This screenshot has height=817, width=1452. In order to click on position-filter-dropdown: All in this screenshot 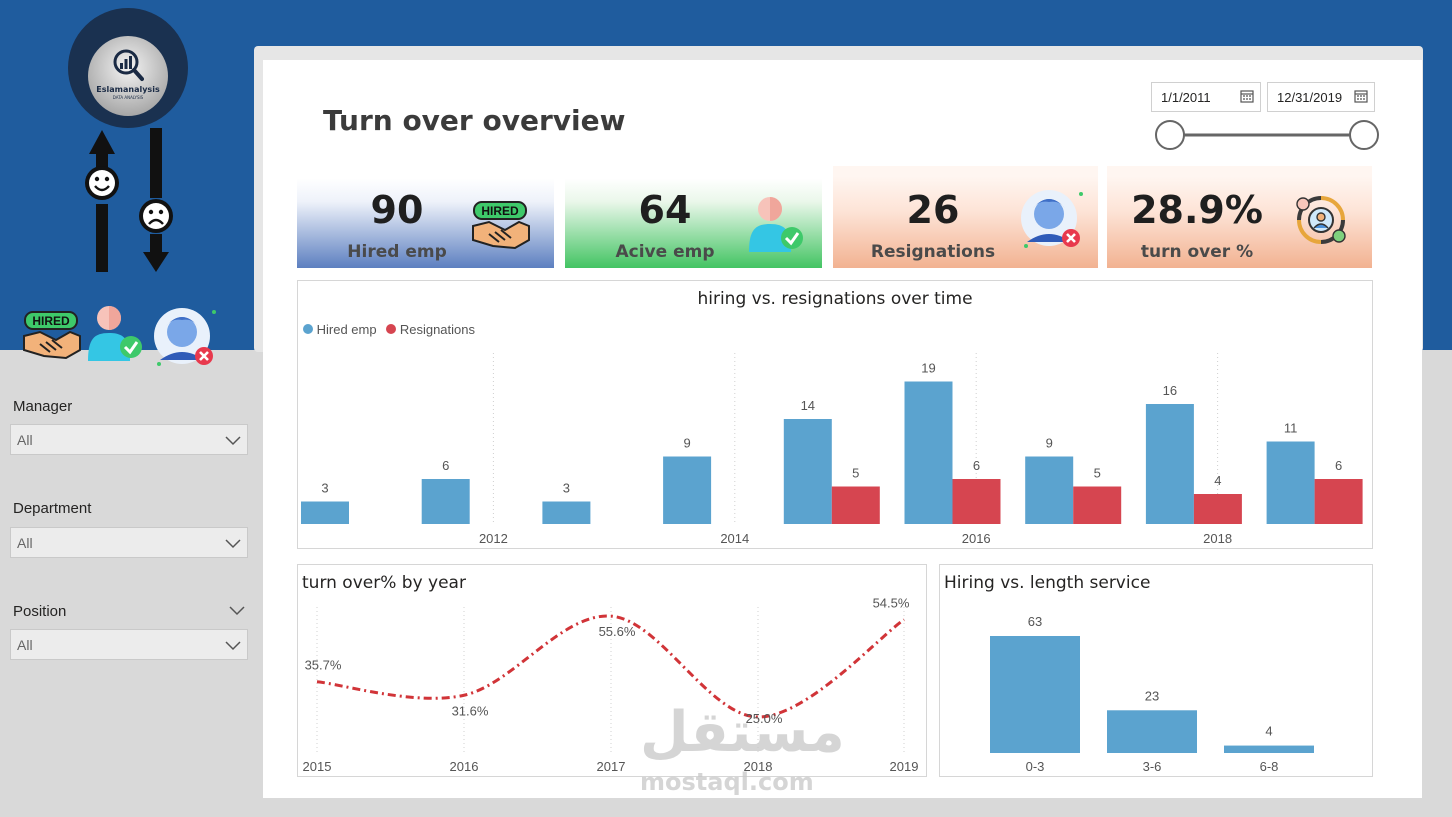, I will do `click(129, 644)`.